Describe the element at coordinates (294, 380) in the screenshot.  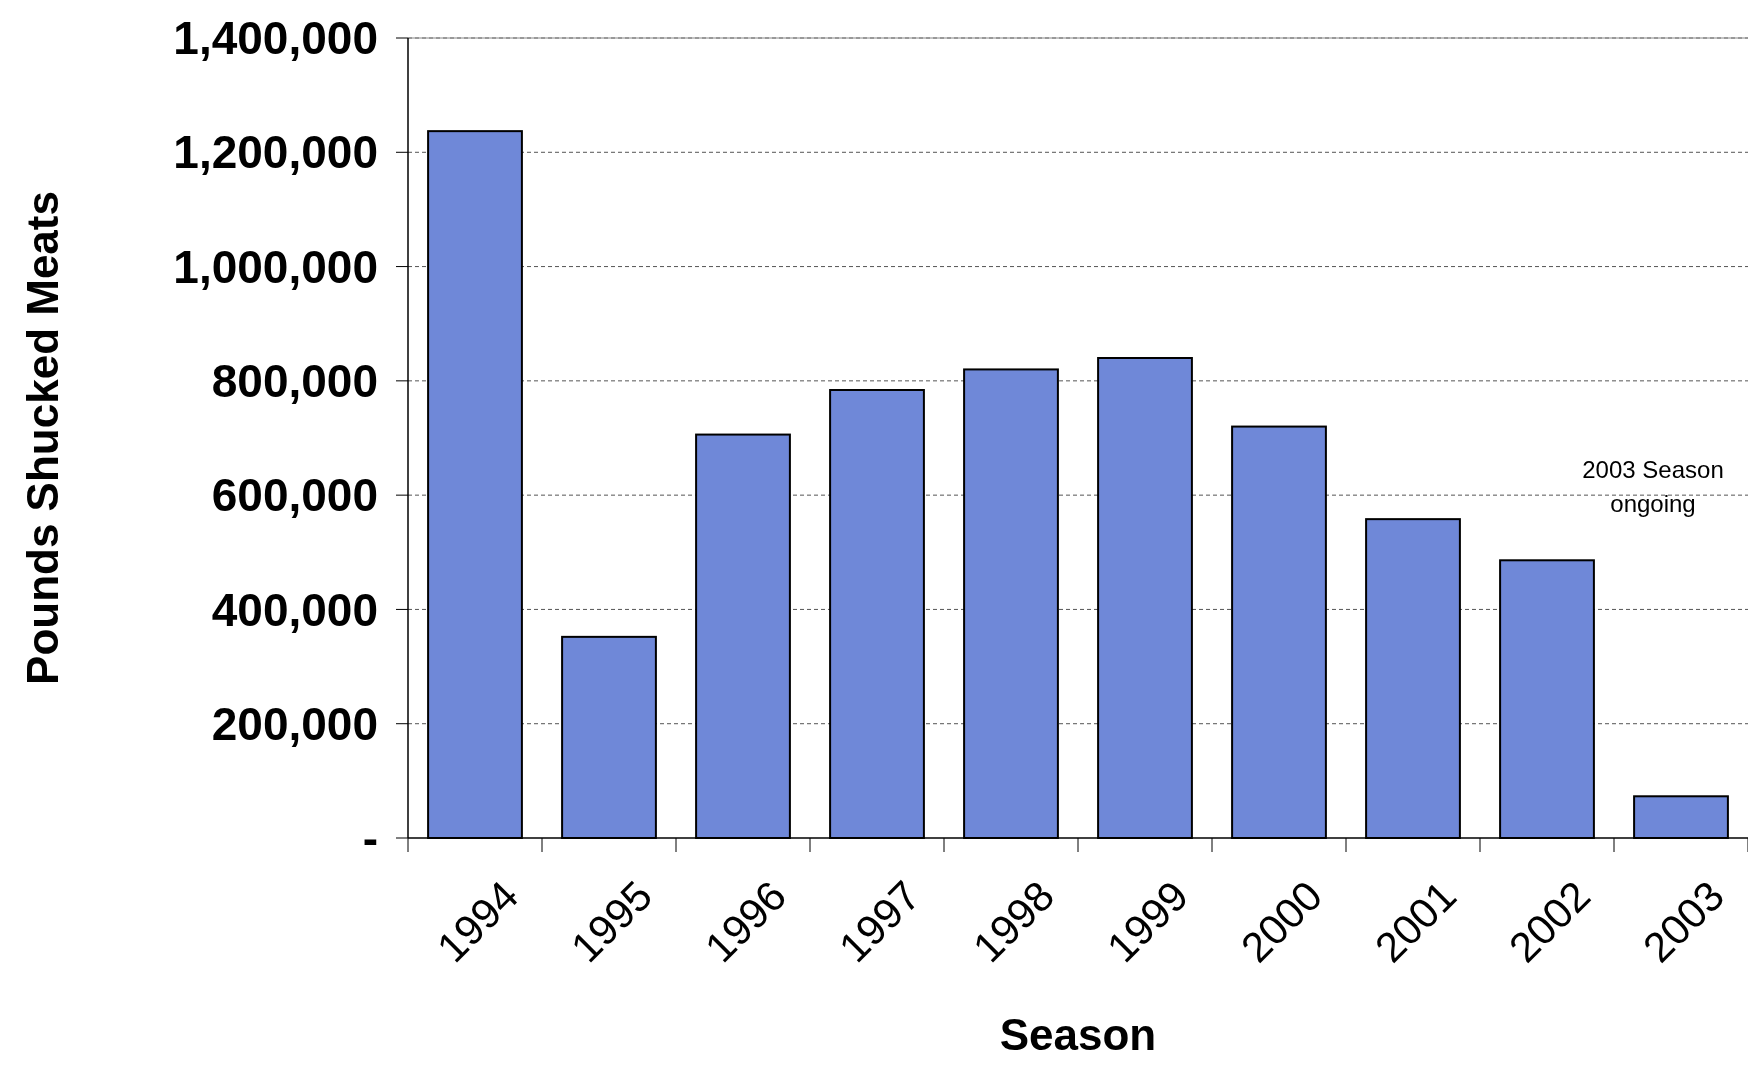
I see `y-tick-label: 800,000` at that location.